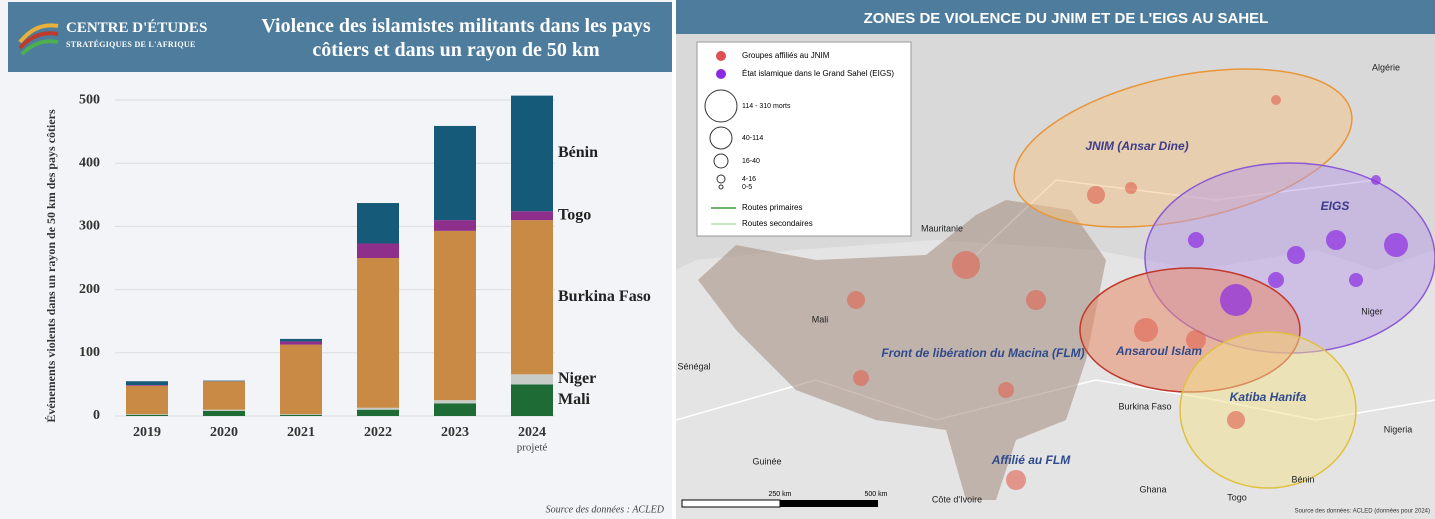 This screenshot has height=519, width=1435. Describe the element at coordinates (752, 138) in the screenshot. I see `size-label: 40-114` at that location.